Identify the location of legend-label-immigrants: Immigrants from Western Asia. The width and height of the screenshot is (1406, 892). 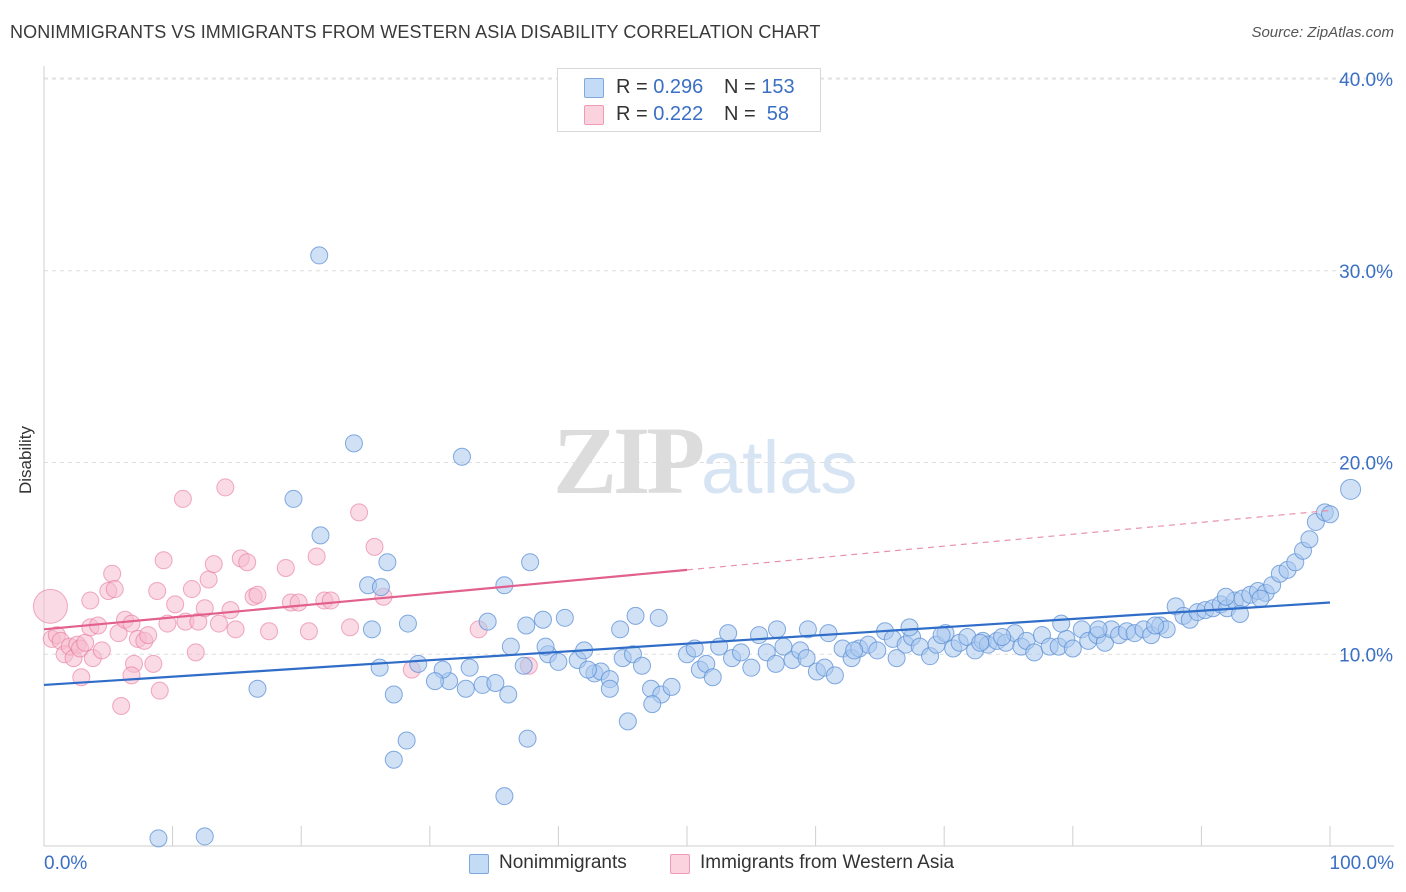
(827, 862).